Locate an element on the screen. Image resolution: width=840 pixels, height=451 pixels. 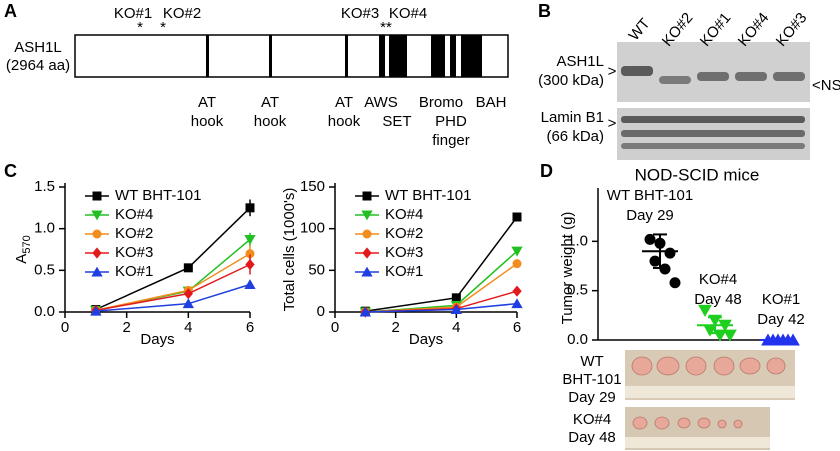
group-label: KO#4 is located at coordinates (718, 279).